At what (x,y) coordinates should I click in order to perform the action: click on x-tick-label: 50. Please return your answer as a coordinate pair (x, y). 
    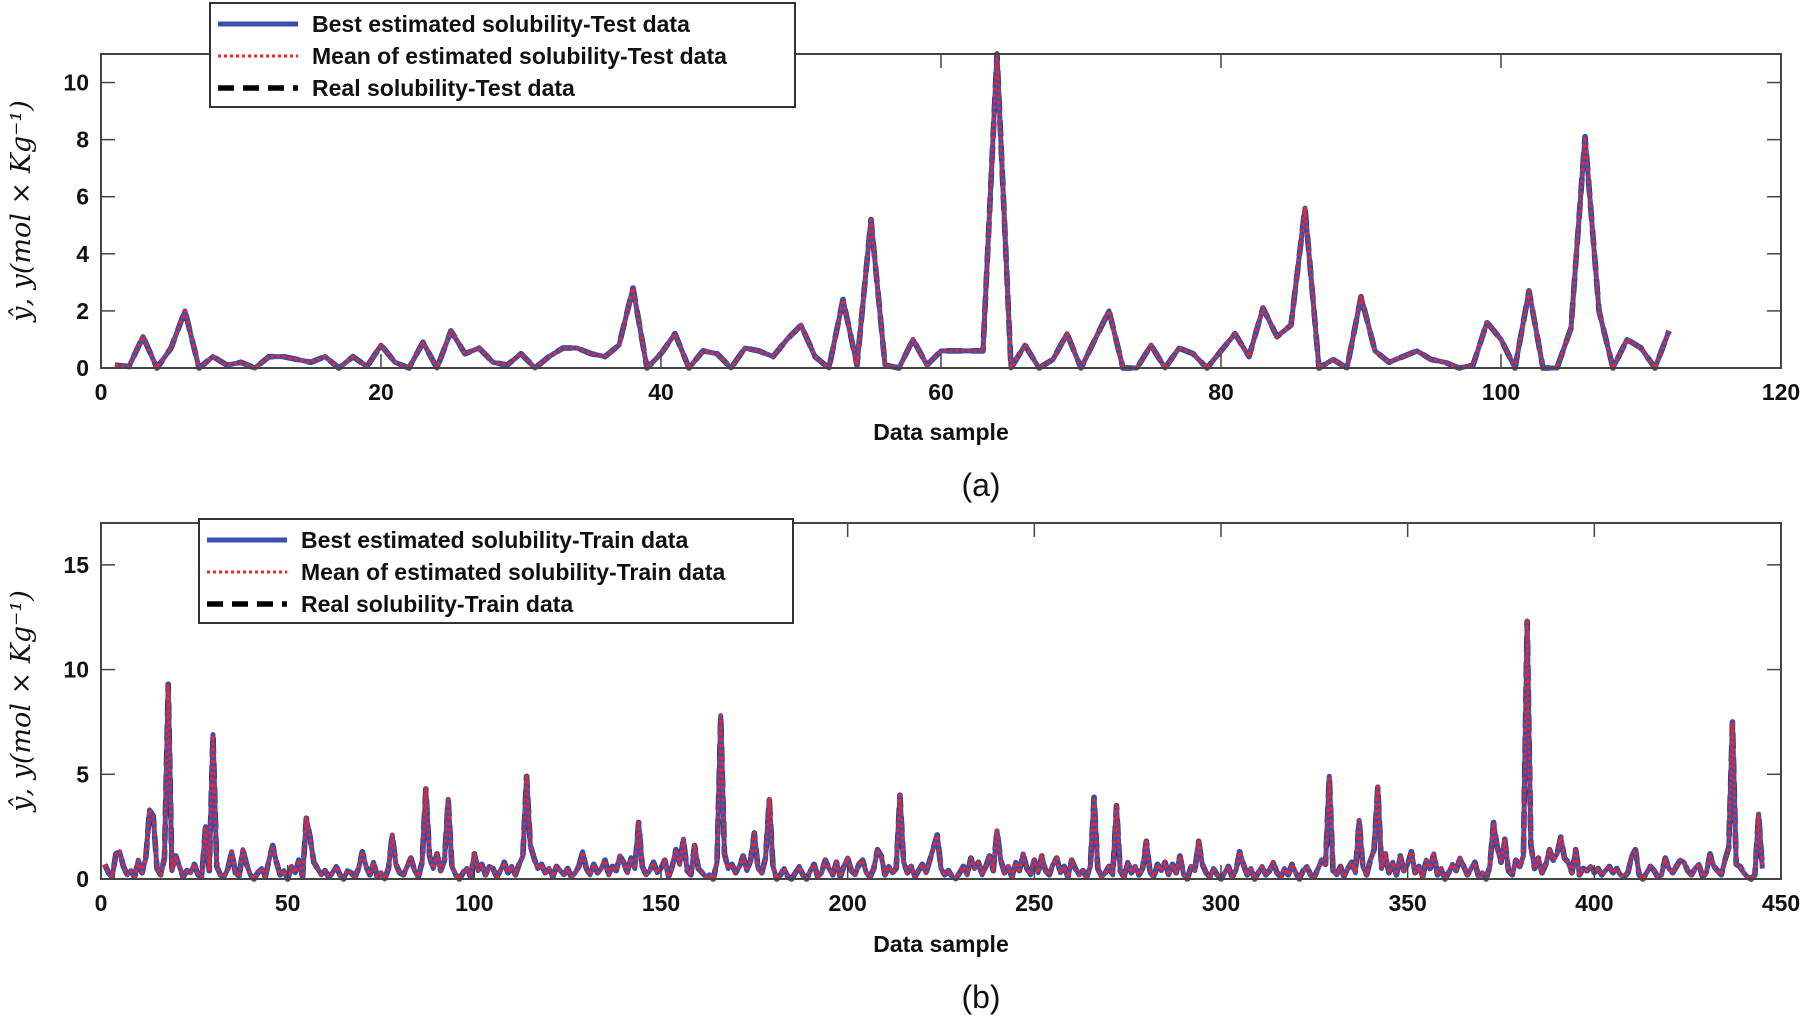
    Looking at the image, I should click on (288, 903).